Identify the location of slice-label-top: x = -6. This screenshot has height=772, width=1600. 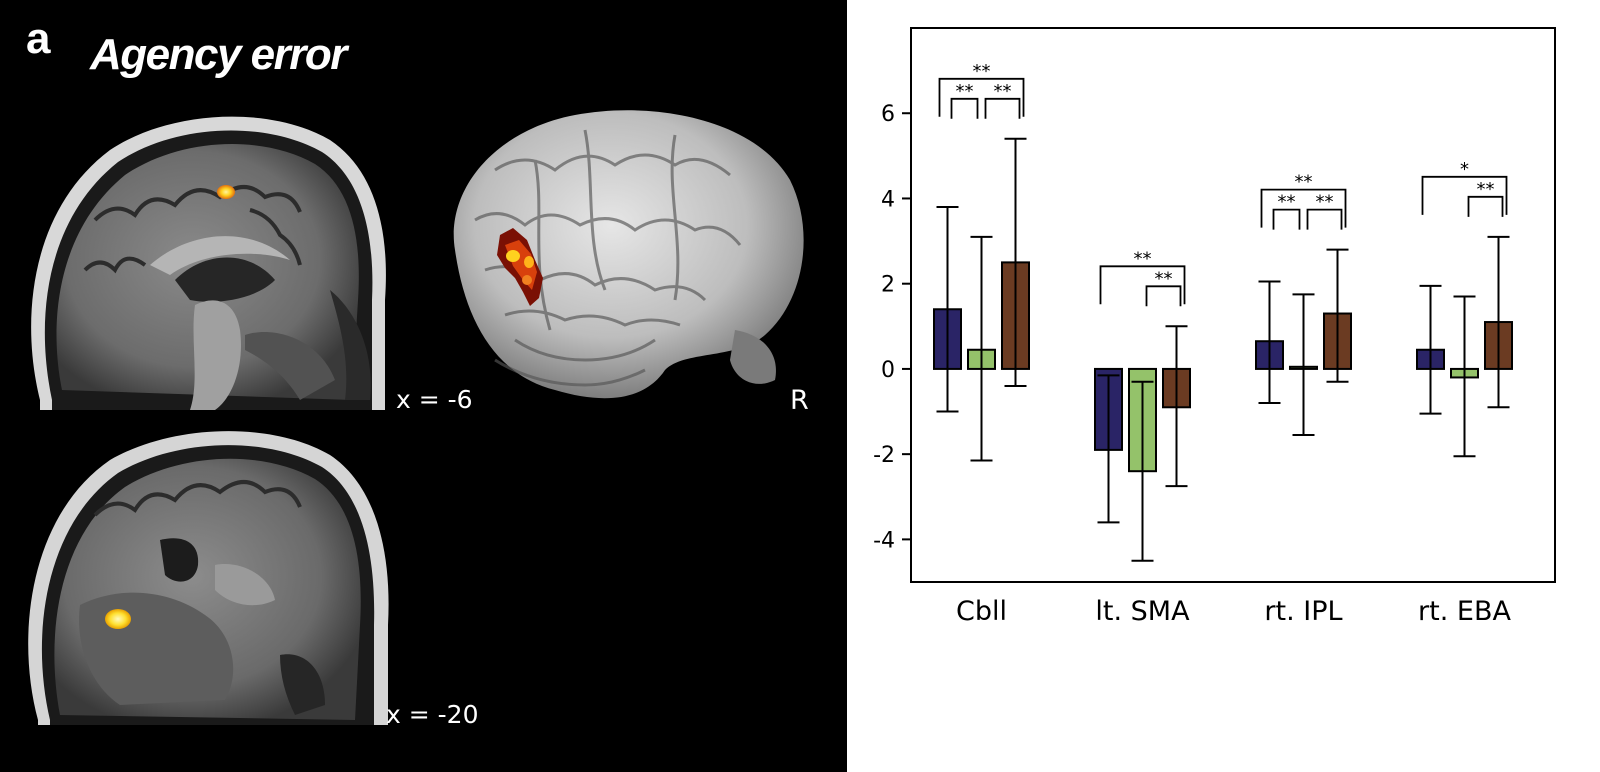
(434, 399).